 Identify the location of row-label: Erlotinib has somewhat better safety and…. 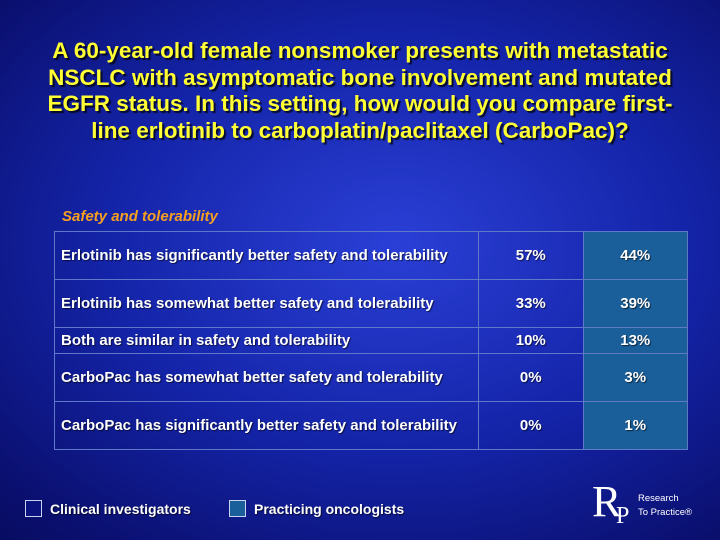
(266, 303).